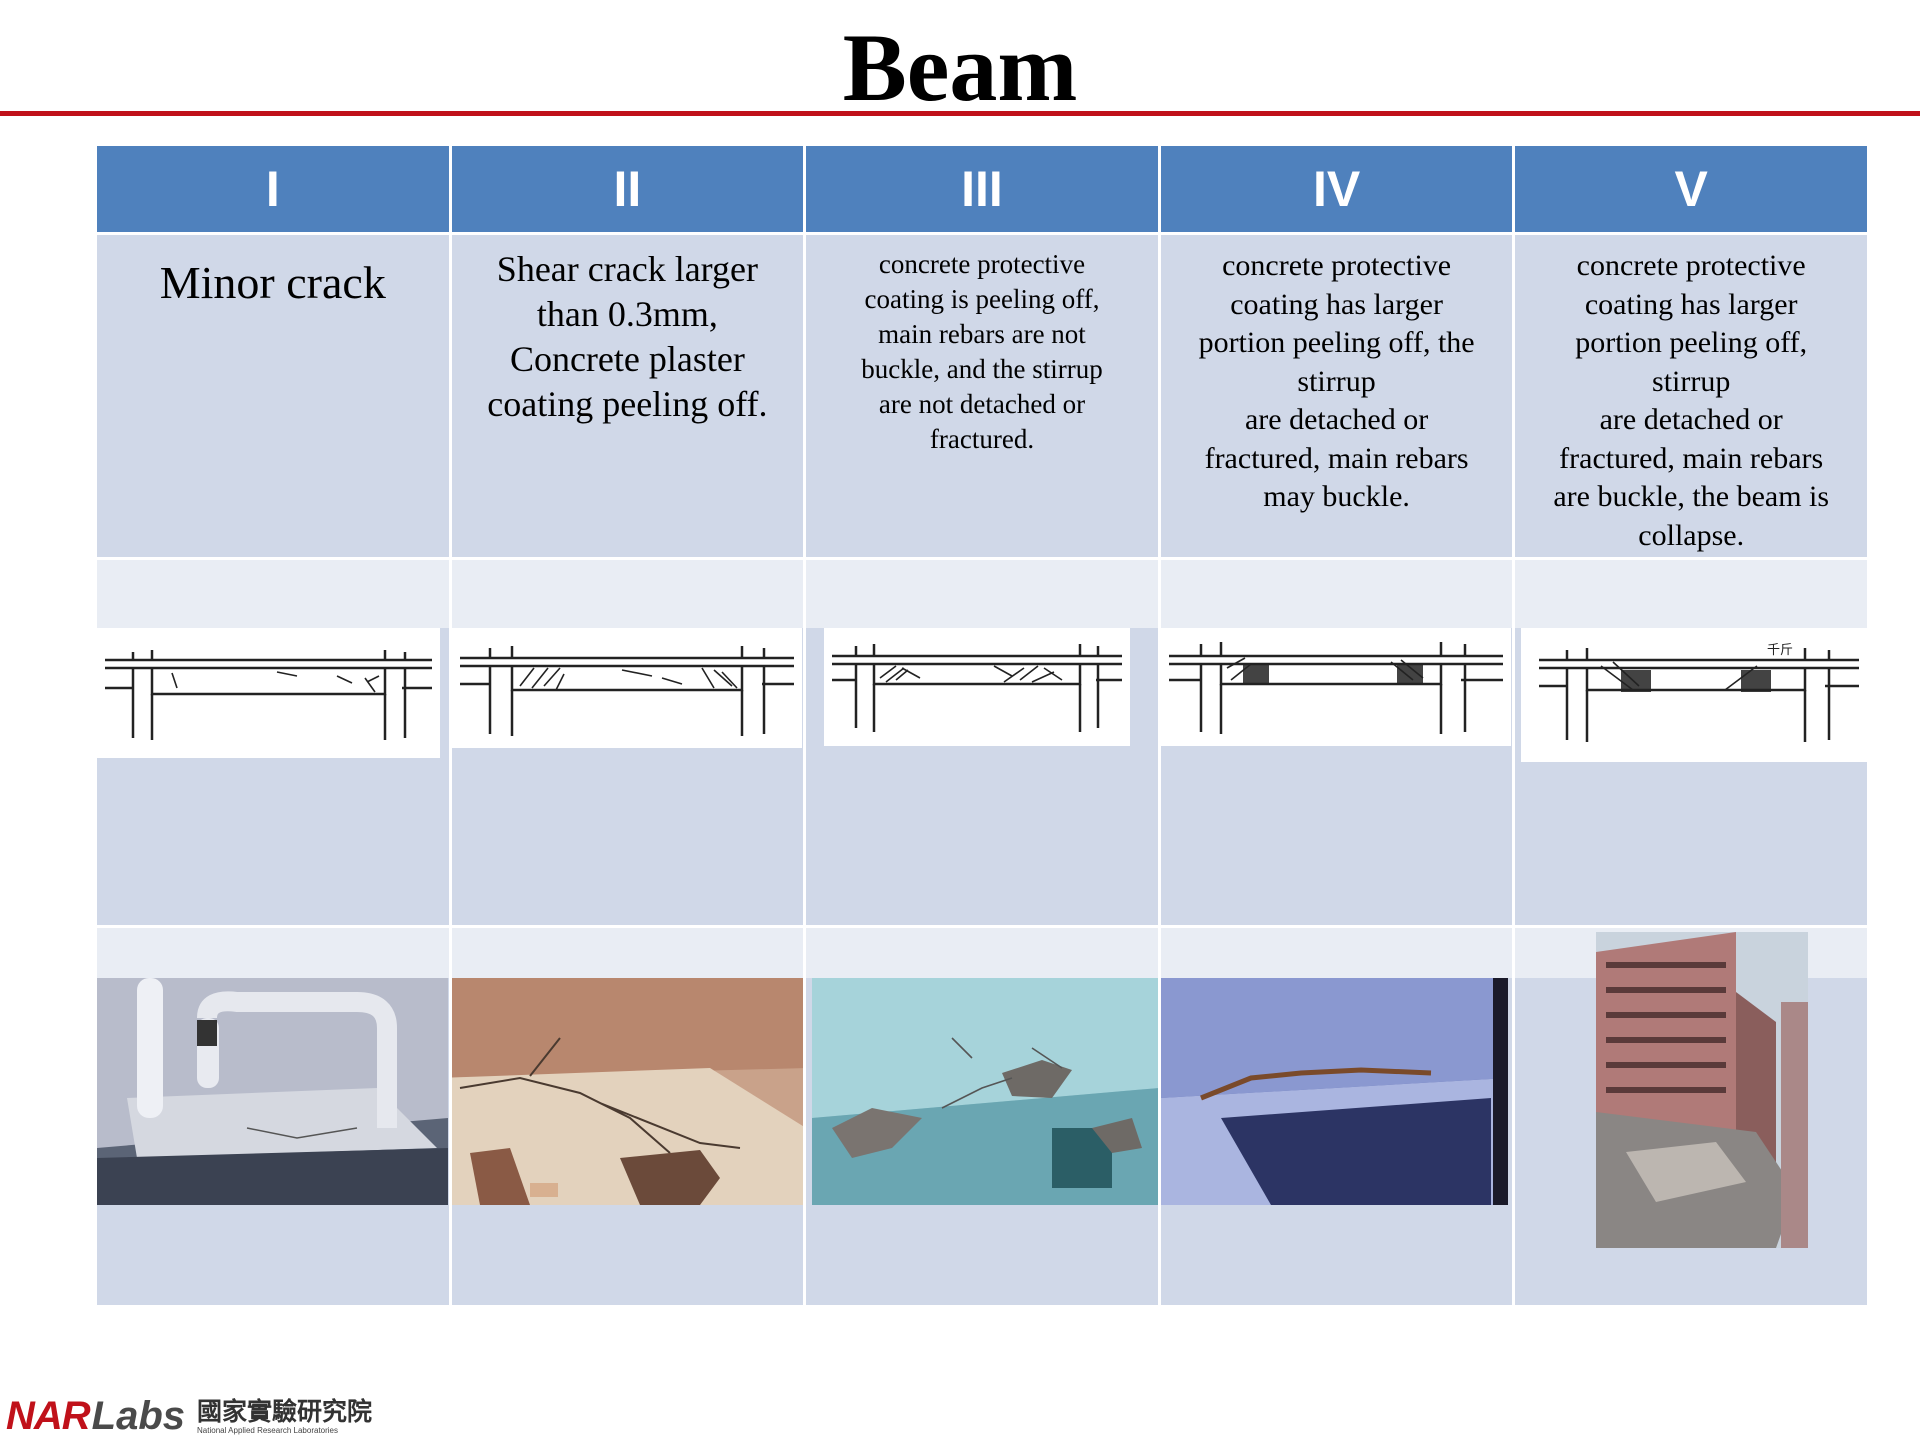 The width and height of the screenshot is (1920, 1440). What do you see at coordinates (1336, 189) in the screenshot?
I see `level-header-4: IV` at bounding box center [1336, 189].